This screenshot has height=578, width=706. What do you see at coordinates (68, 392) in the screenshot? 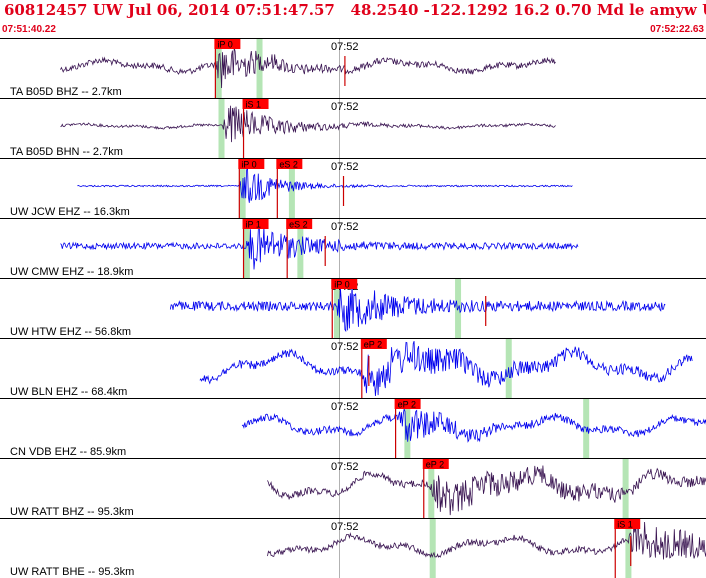
I see `station-label: UW BLN EHZ -- 68.4km` at bounding box center [68, 392].